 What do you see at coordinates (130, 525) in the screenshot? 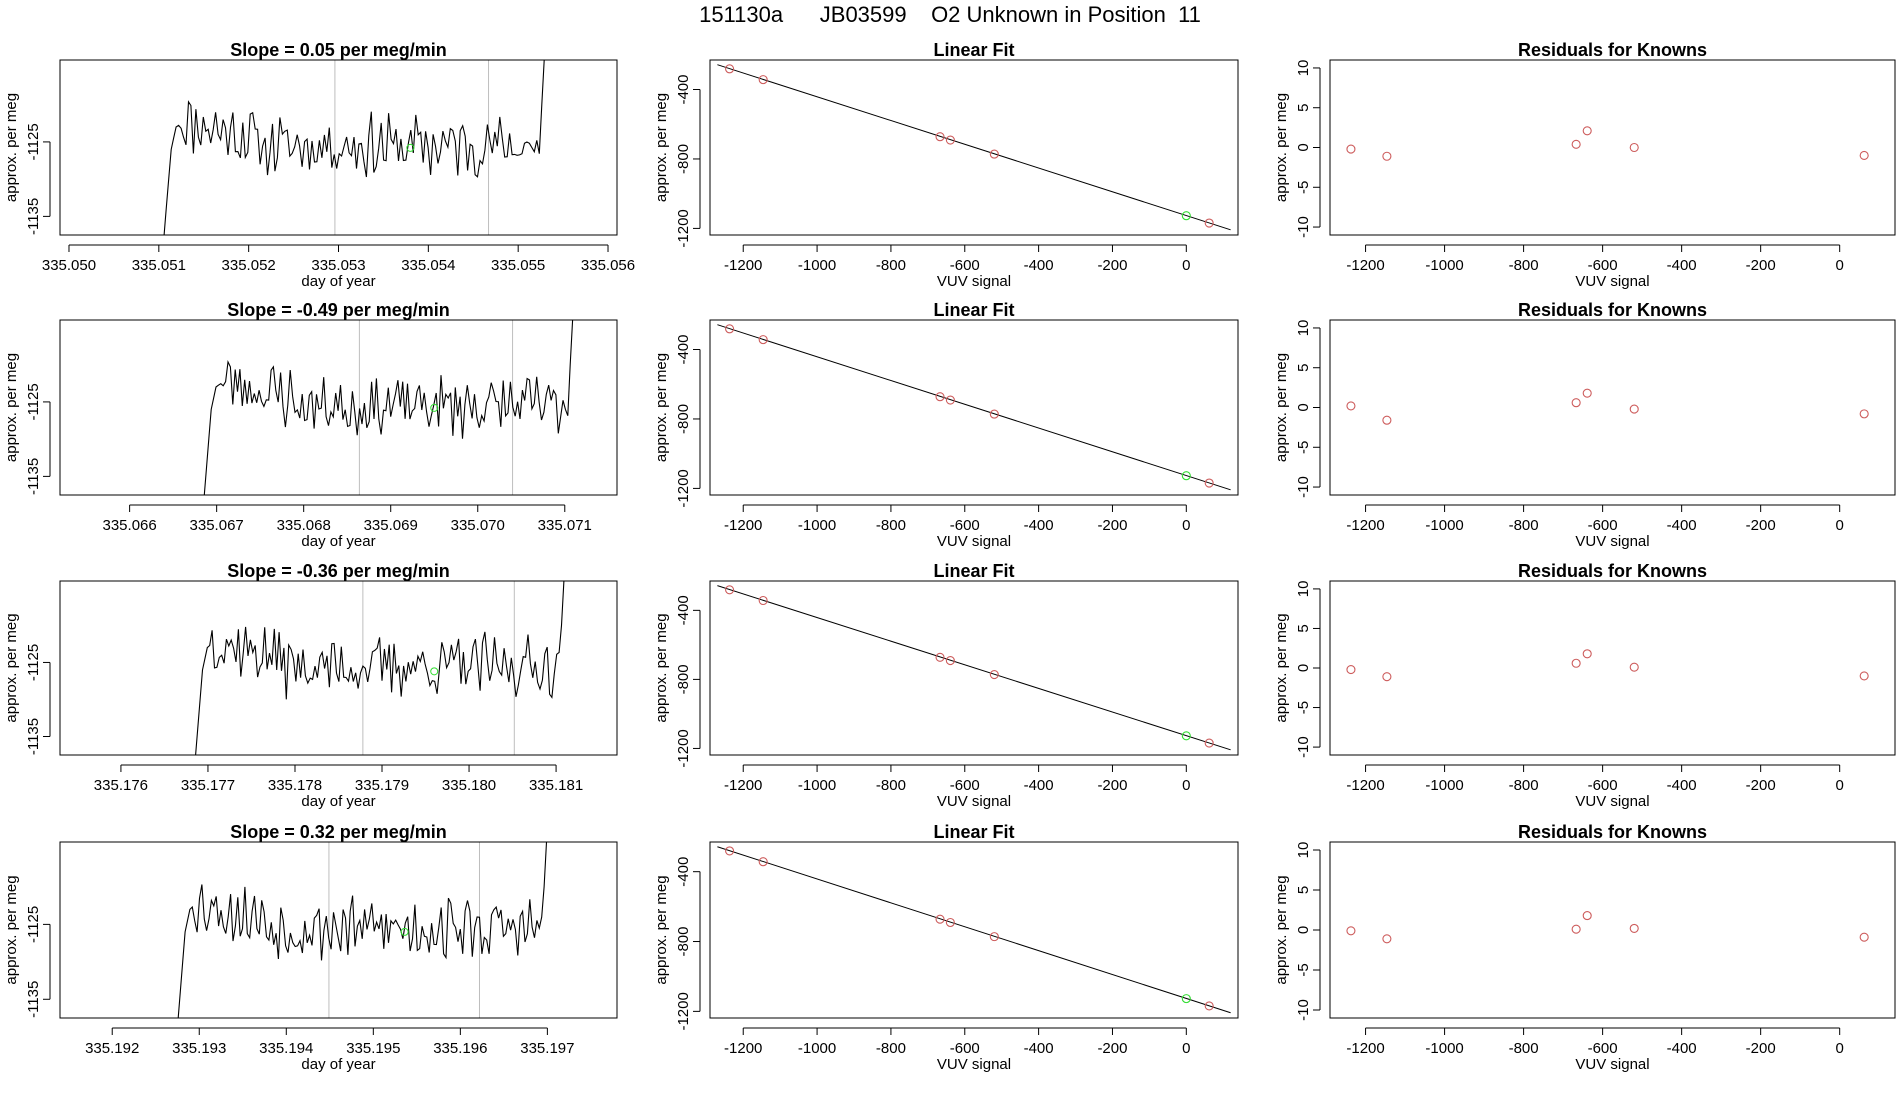
I see `x-tick-label: 335.066` at bounding box center [130, 525].